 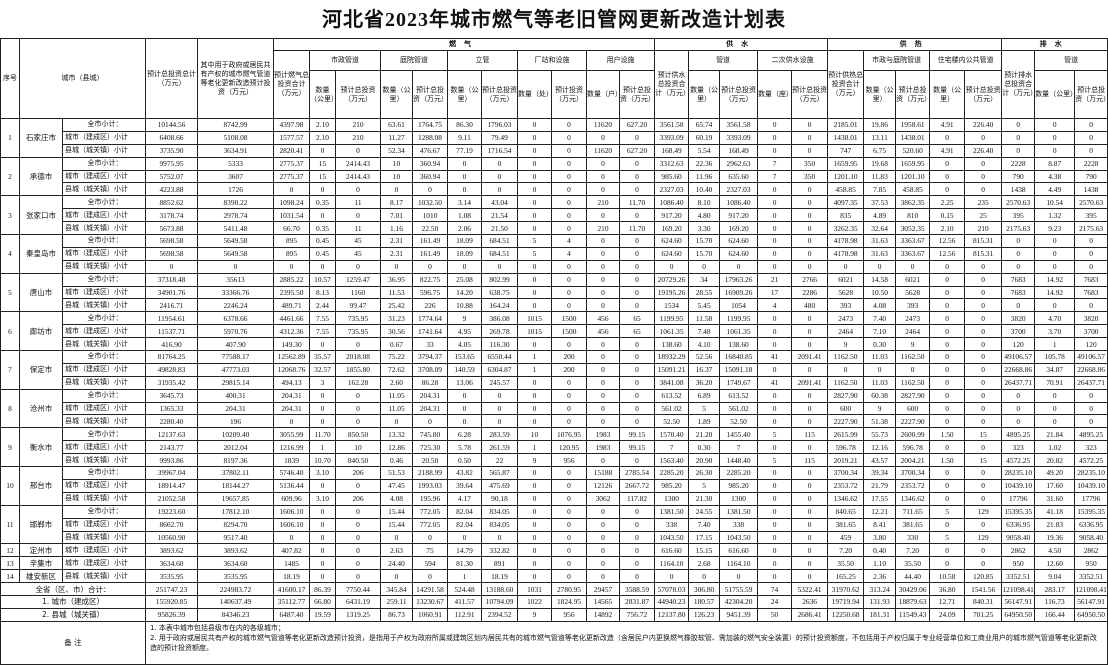 What do you see at coordinates (846, 550) in the screenshot?
I see `value-cell: 7.20` at bounding box center [846, 550].